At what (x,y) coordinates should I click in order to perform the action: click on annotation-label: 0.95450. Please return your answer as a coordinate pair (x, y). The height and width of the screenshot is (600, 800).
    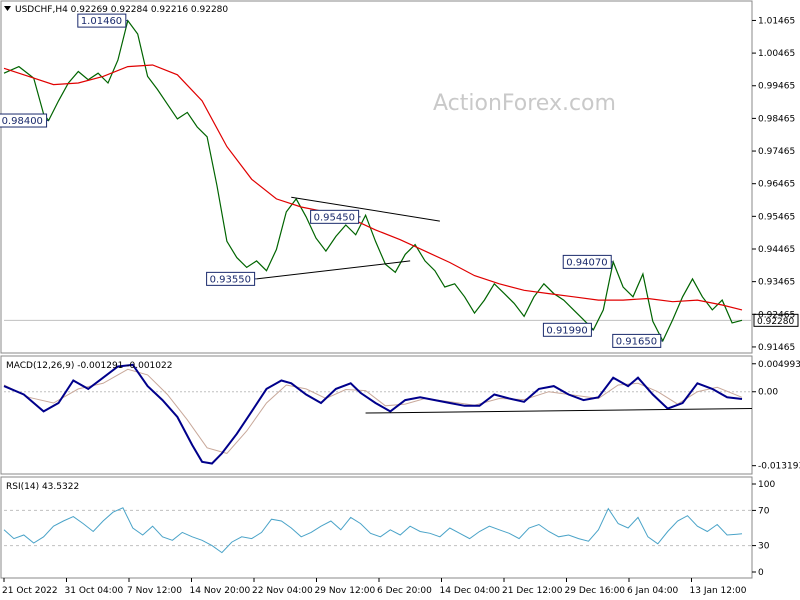
    Looking at the image, I should click on (334, 217).